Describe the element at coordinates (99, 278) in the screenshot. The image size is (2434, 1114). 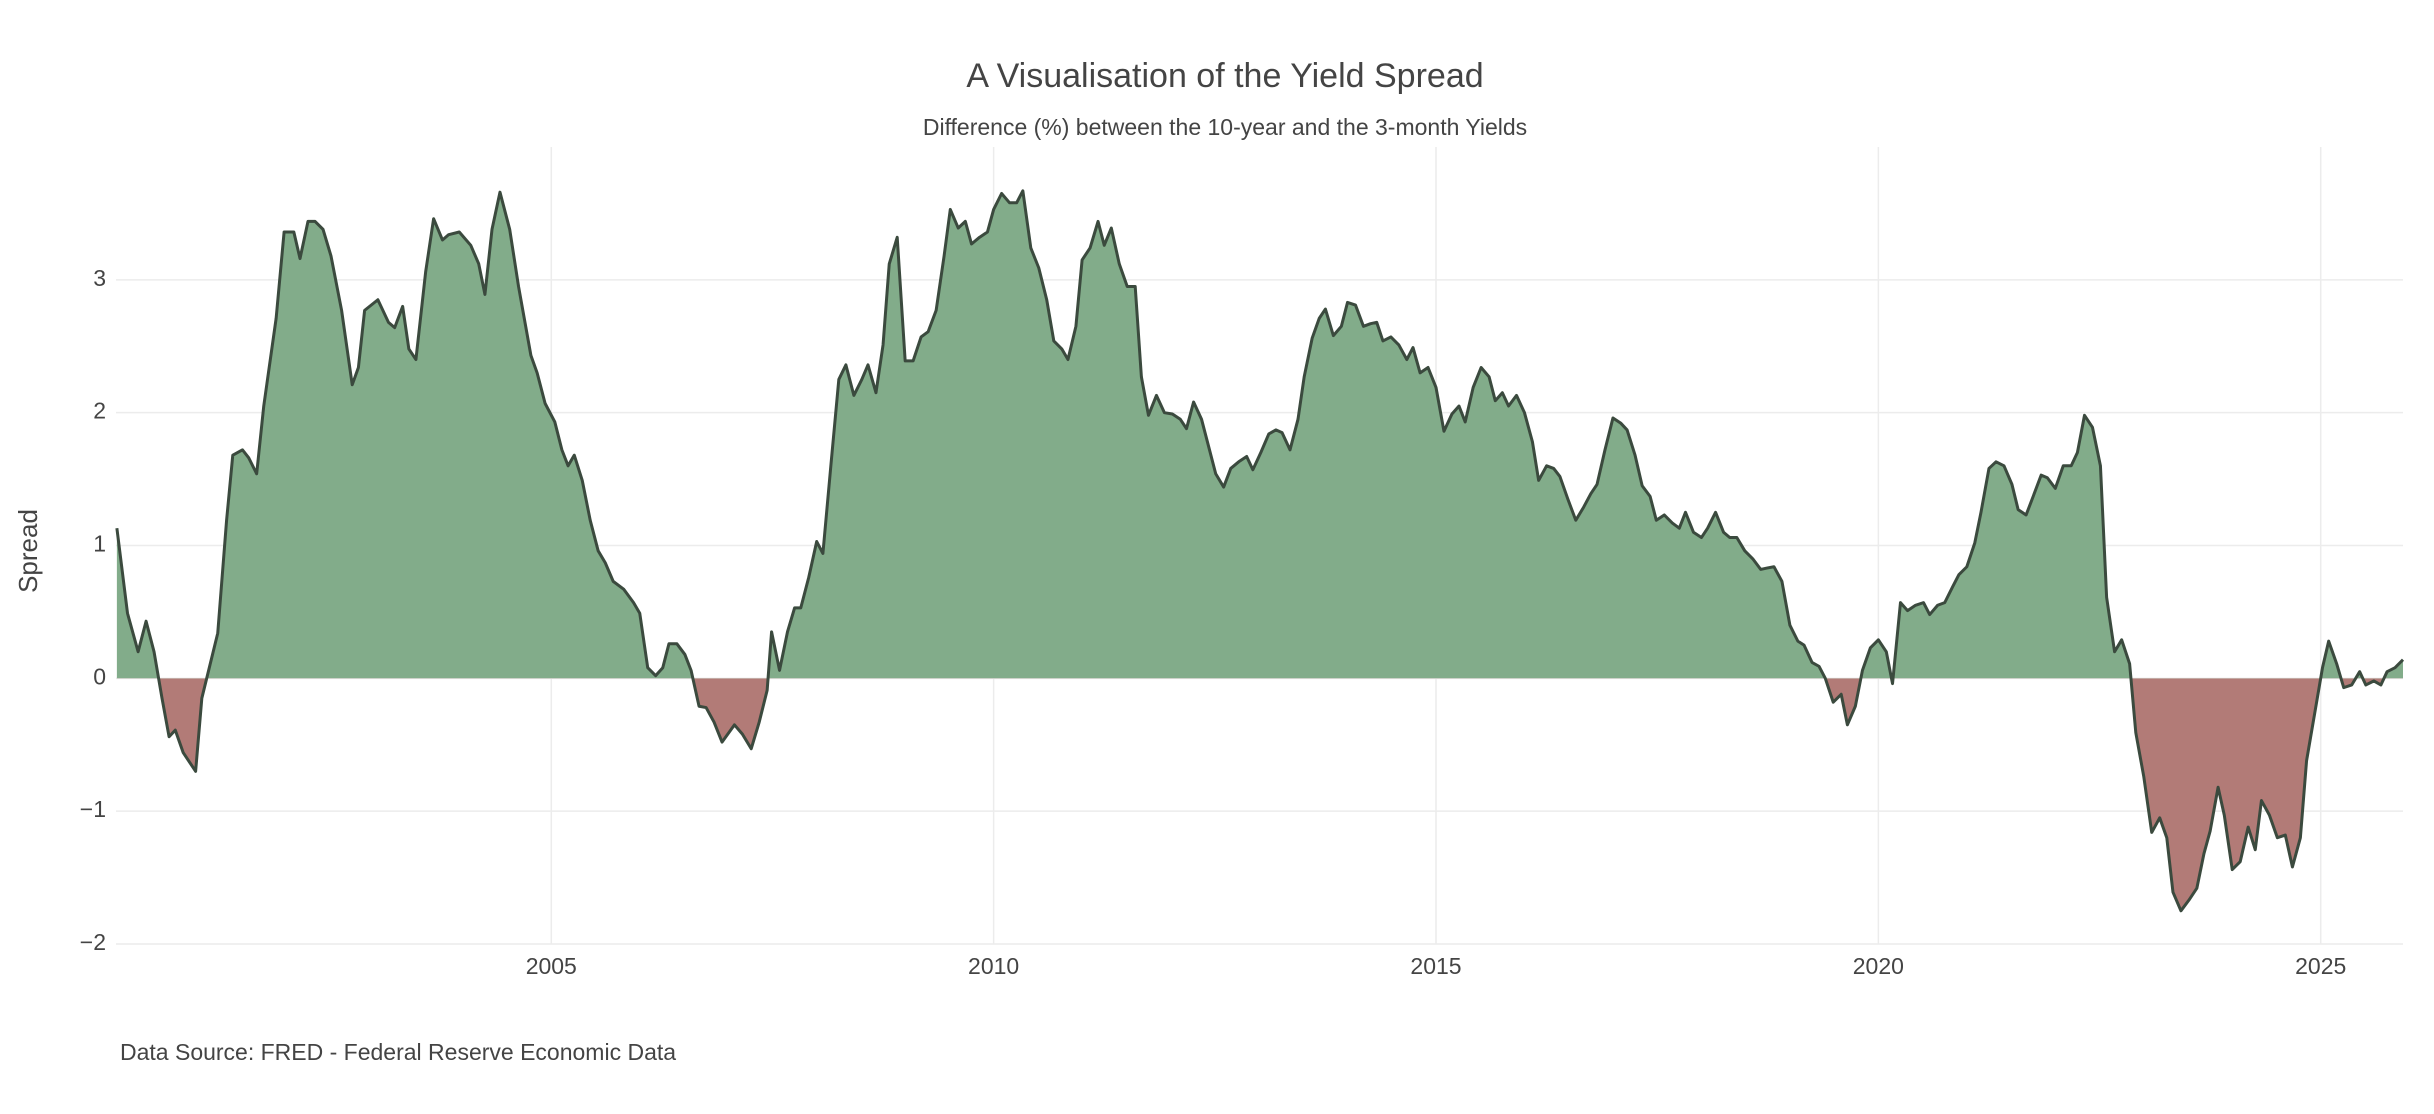
I see `y-tick-label: 3` at that location.